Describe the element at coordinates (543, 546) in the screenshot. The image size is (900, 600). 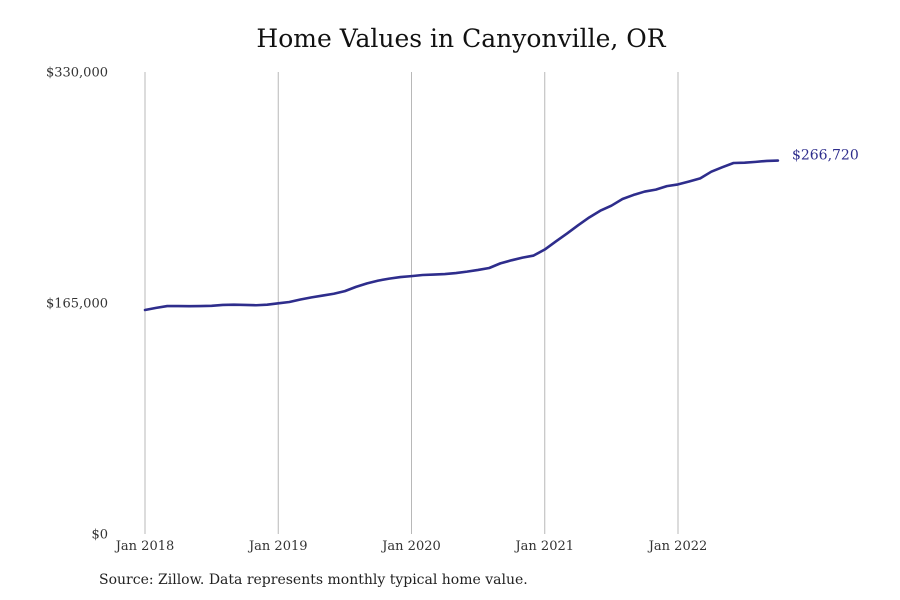
I see `x-tick-label: Jan 2021` at that location.